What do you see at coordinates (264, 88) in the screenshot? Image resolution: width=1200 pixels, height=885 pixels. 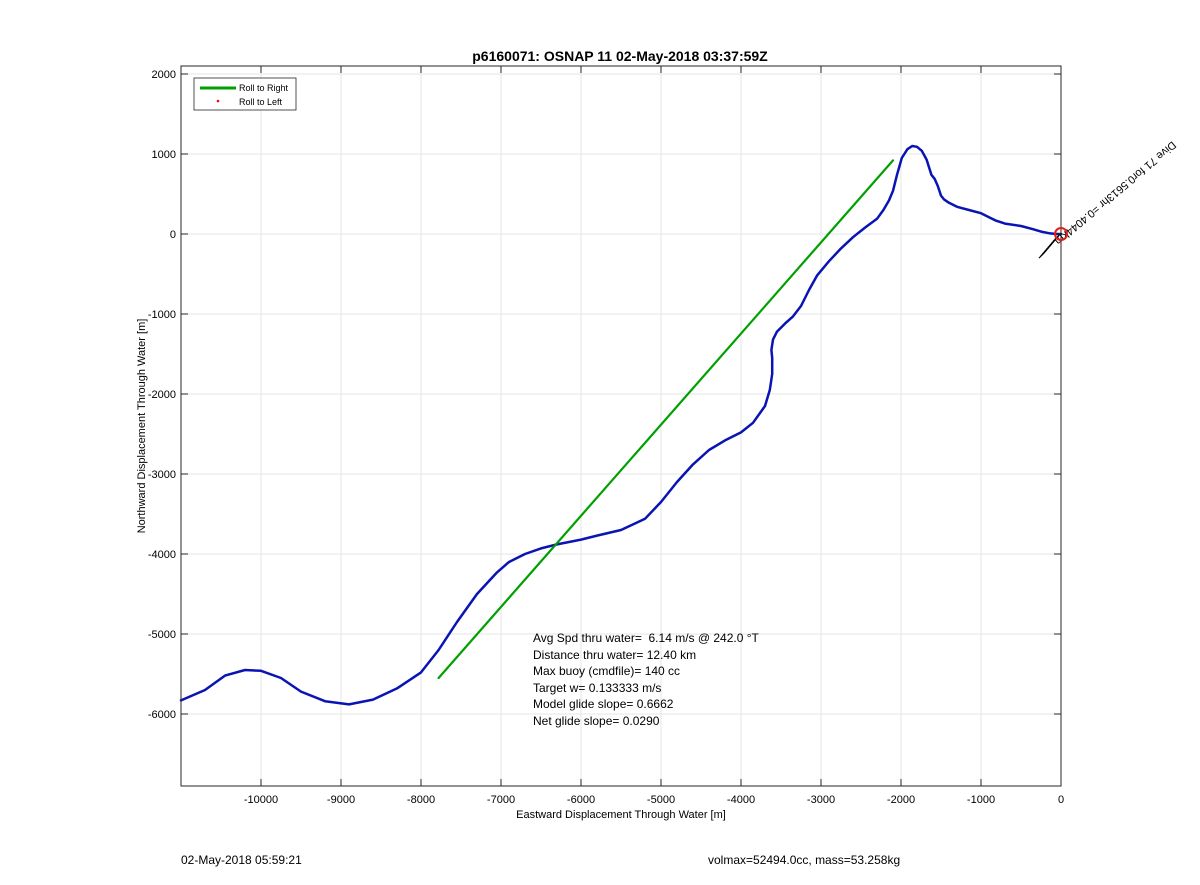 I see `legend-label-roll-right: Roll to Right` at bounding box center [264, 88].